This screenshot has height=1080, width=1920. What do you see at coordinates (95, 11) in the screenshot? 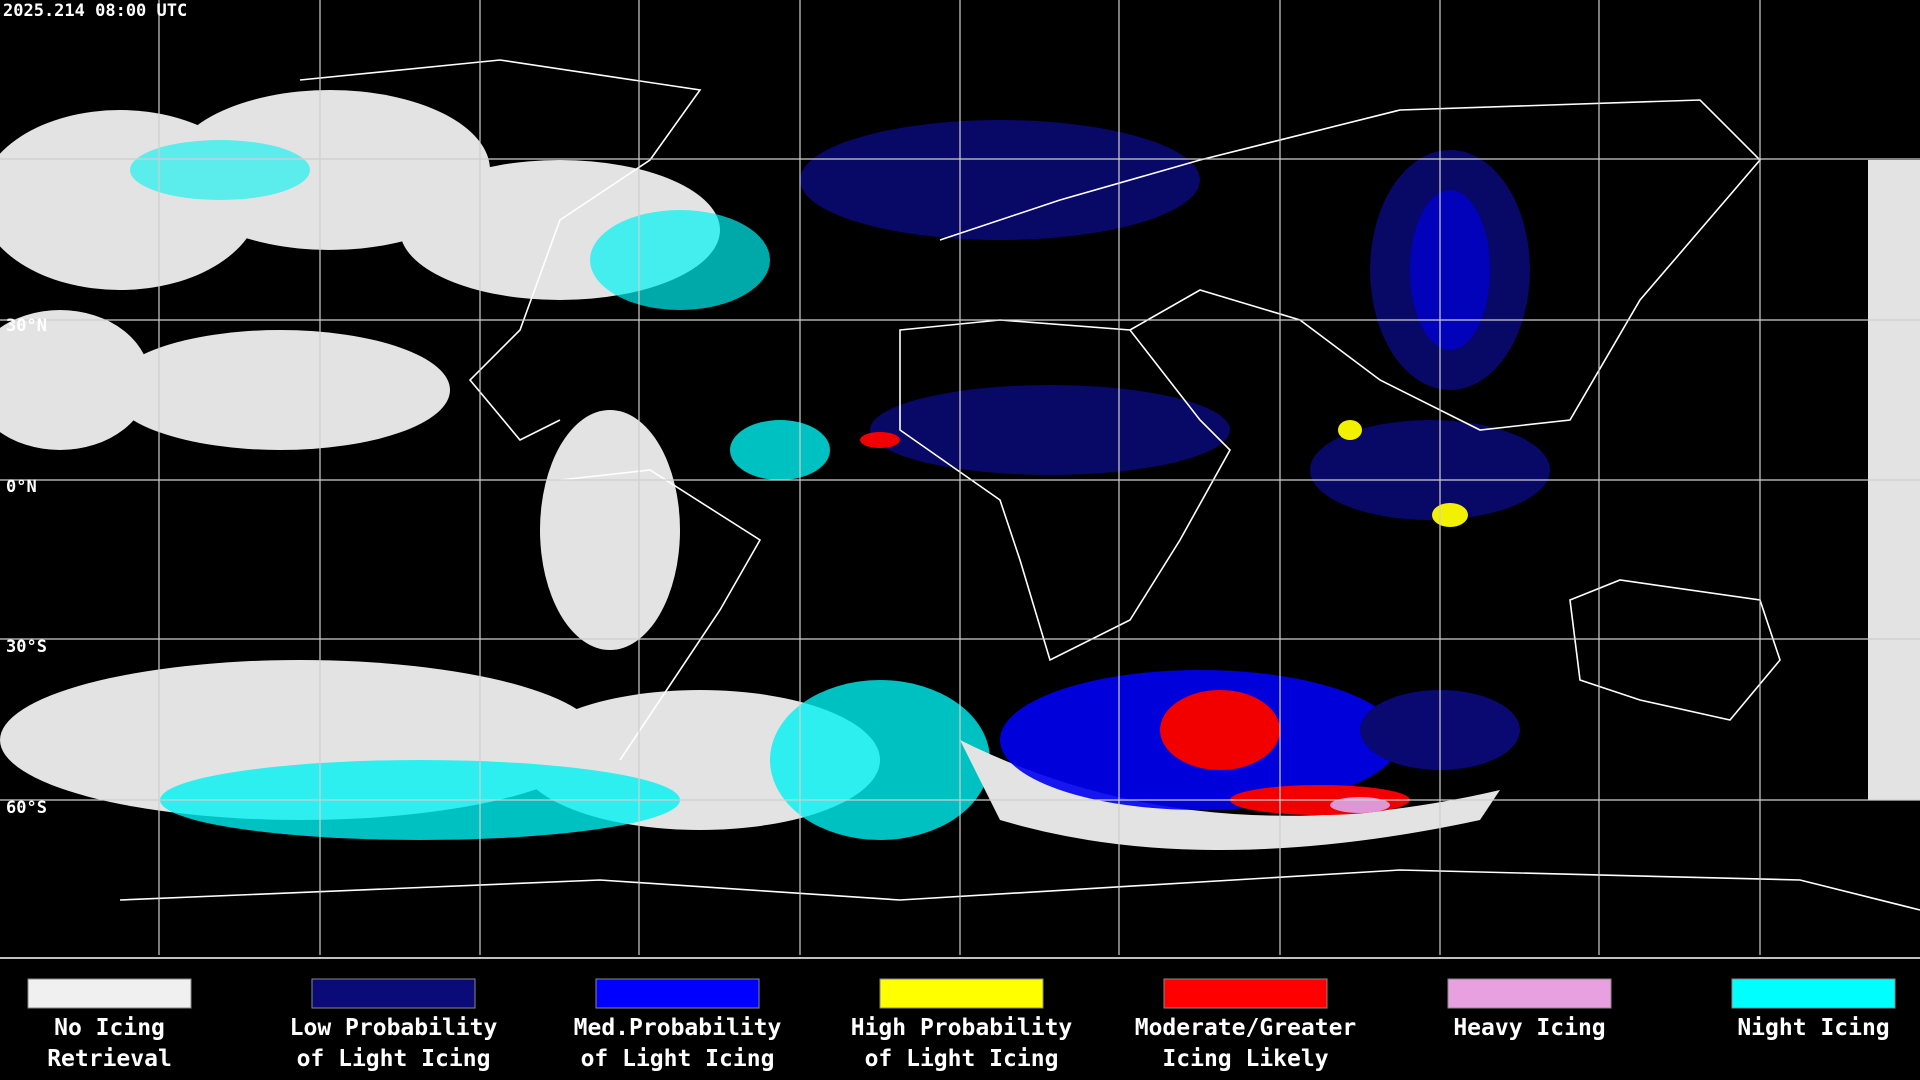
I see `timestamp: 2025.214 08:00 UTC` at bounding box center [95, 11].